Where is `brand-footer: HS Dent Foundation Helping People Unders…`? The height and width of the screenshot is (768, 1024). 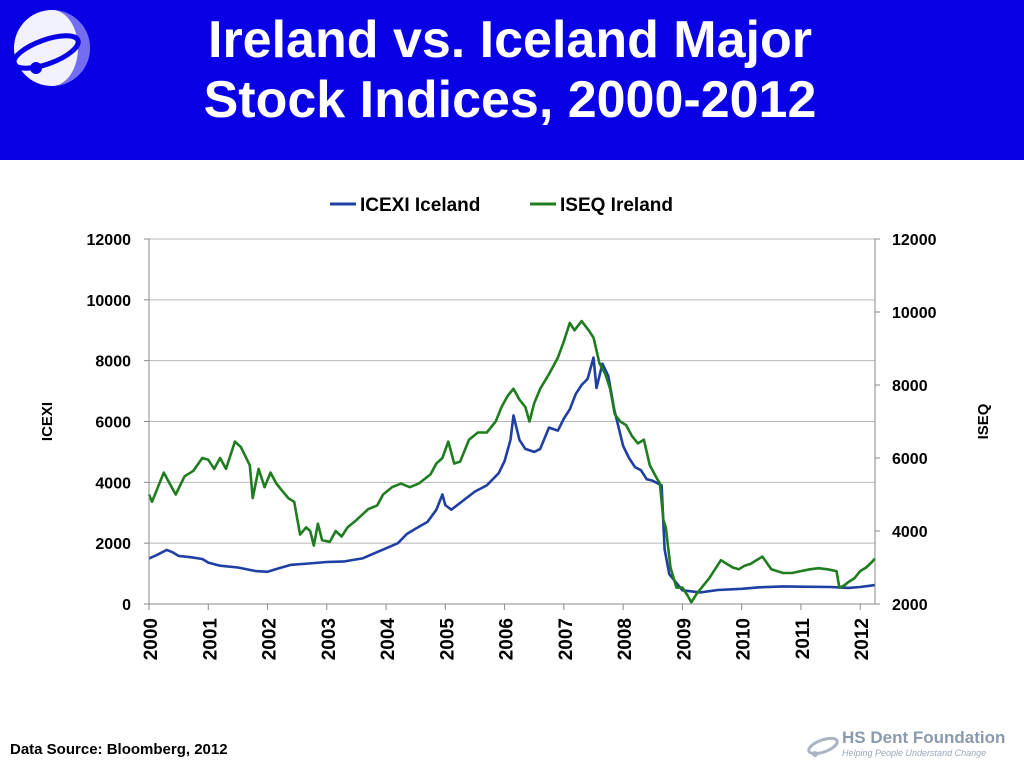
brand-footer: HS Dent Foundation Helping People Unders… is located at coordinates (911, 746).